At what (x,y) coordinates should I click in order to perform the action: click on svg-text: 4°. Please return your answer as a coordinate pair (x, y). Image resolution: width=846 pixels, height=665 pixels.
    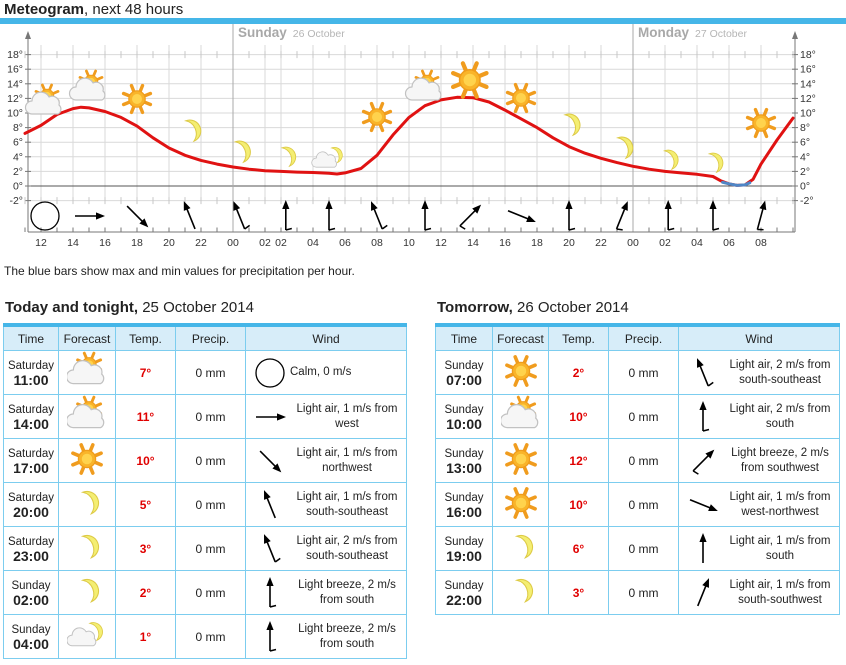
    Looking at the image, I should click on (18, 157).